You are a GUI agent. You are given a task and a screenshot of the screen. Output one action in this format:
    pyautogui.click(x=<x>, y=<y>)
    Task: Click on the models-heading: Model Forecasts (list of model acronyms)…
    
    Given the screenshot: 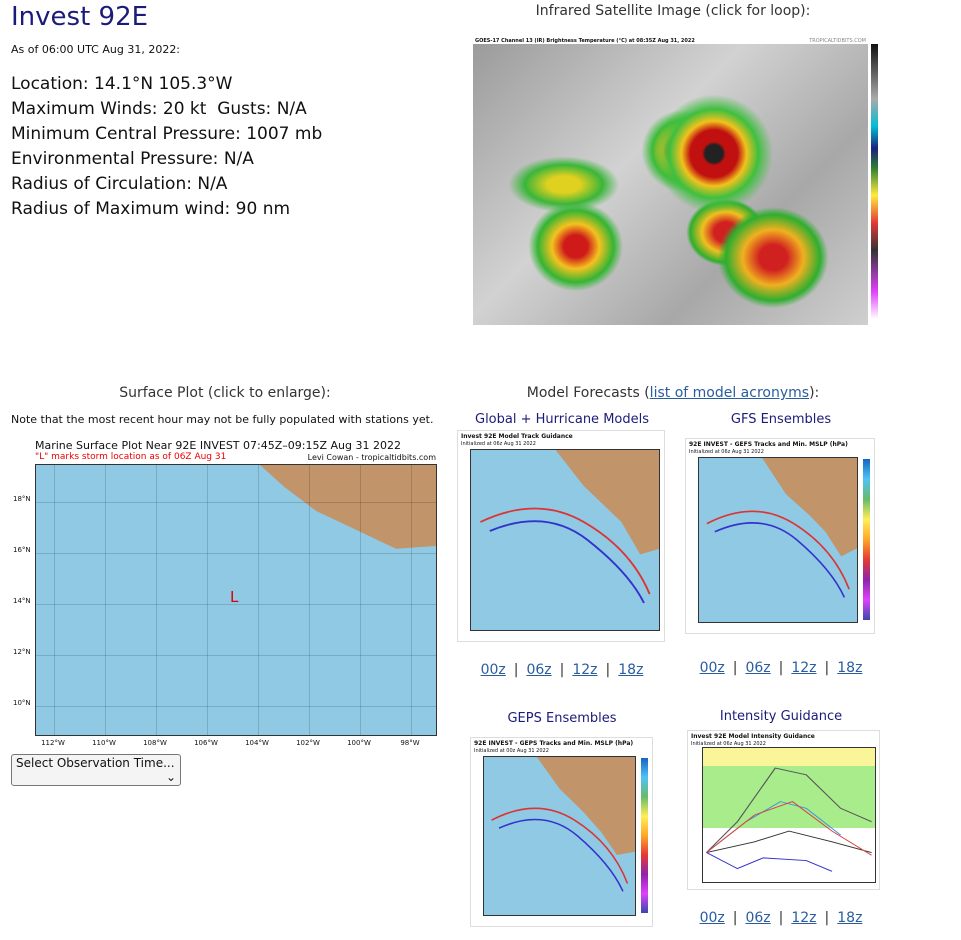 What is the action you would take?
    pyautogui.click(x=673, y=393)
    